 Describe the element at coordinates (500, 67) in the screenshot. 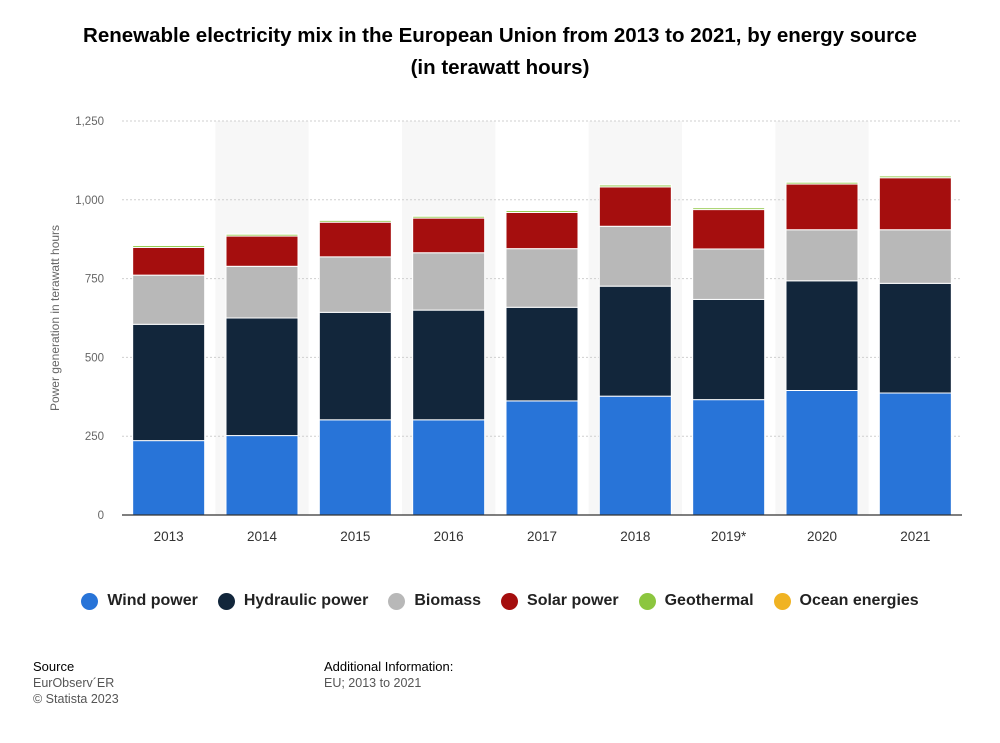

I see `chart-title-line-2: (in terawatt hours)` at that location.